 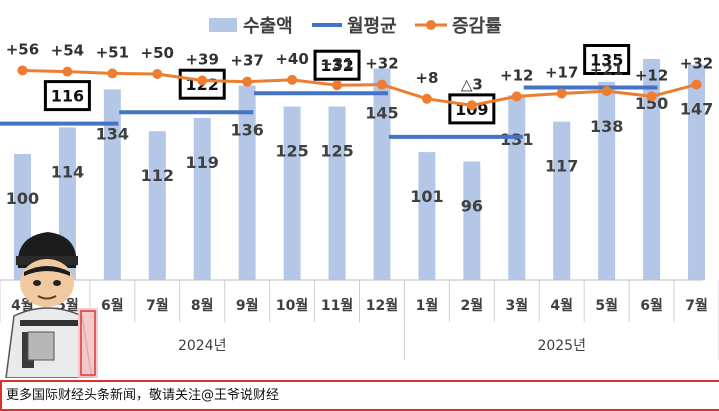 What do you see at coordinates (561, 166) in the screenshot?
I see `bar-value-label-12: 117` at bounding box center [561, 166].